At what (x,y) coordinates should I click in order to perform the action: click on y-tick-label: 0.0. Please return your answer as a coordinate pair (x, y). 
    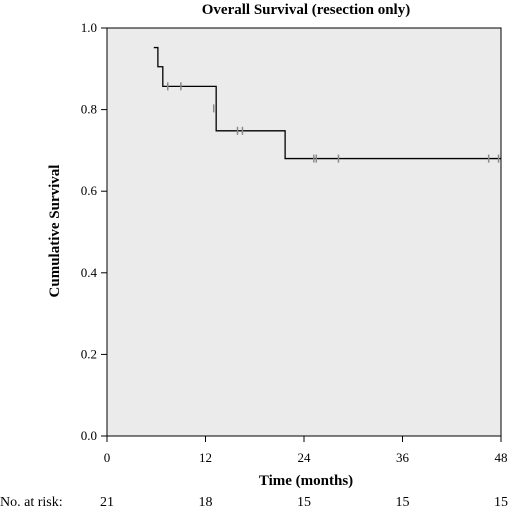
    Looking at the image, I should click on (89, 435).